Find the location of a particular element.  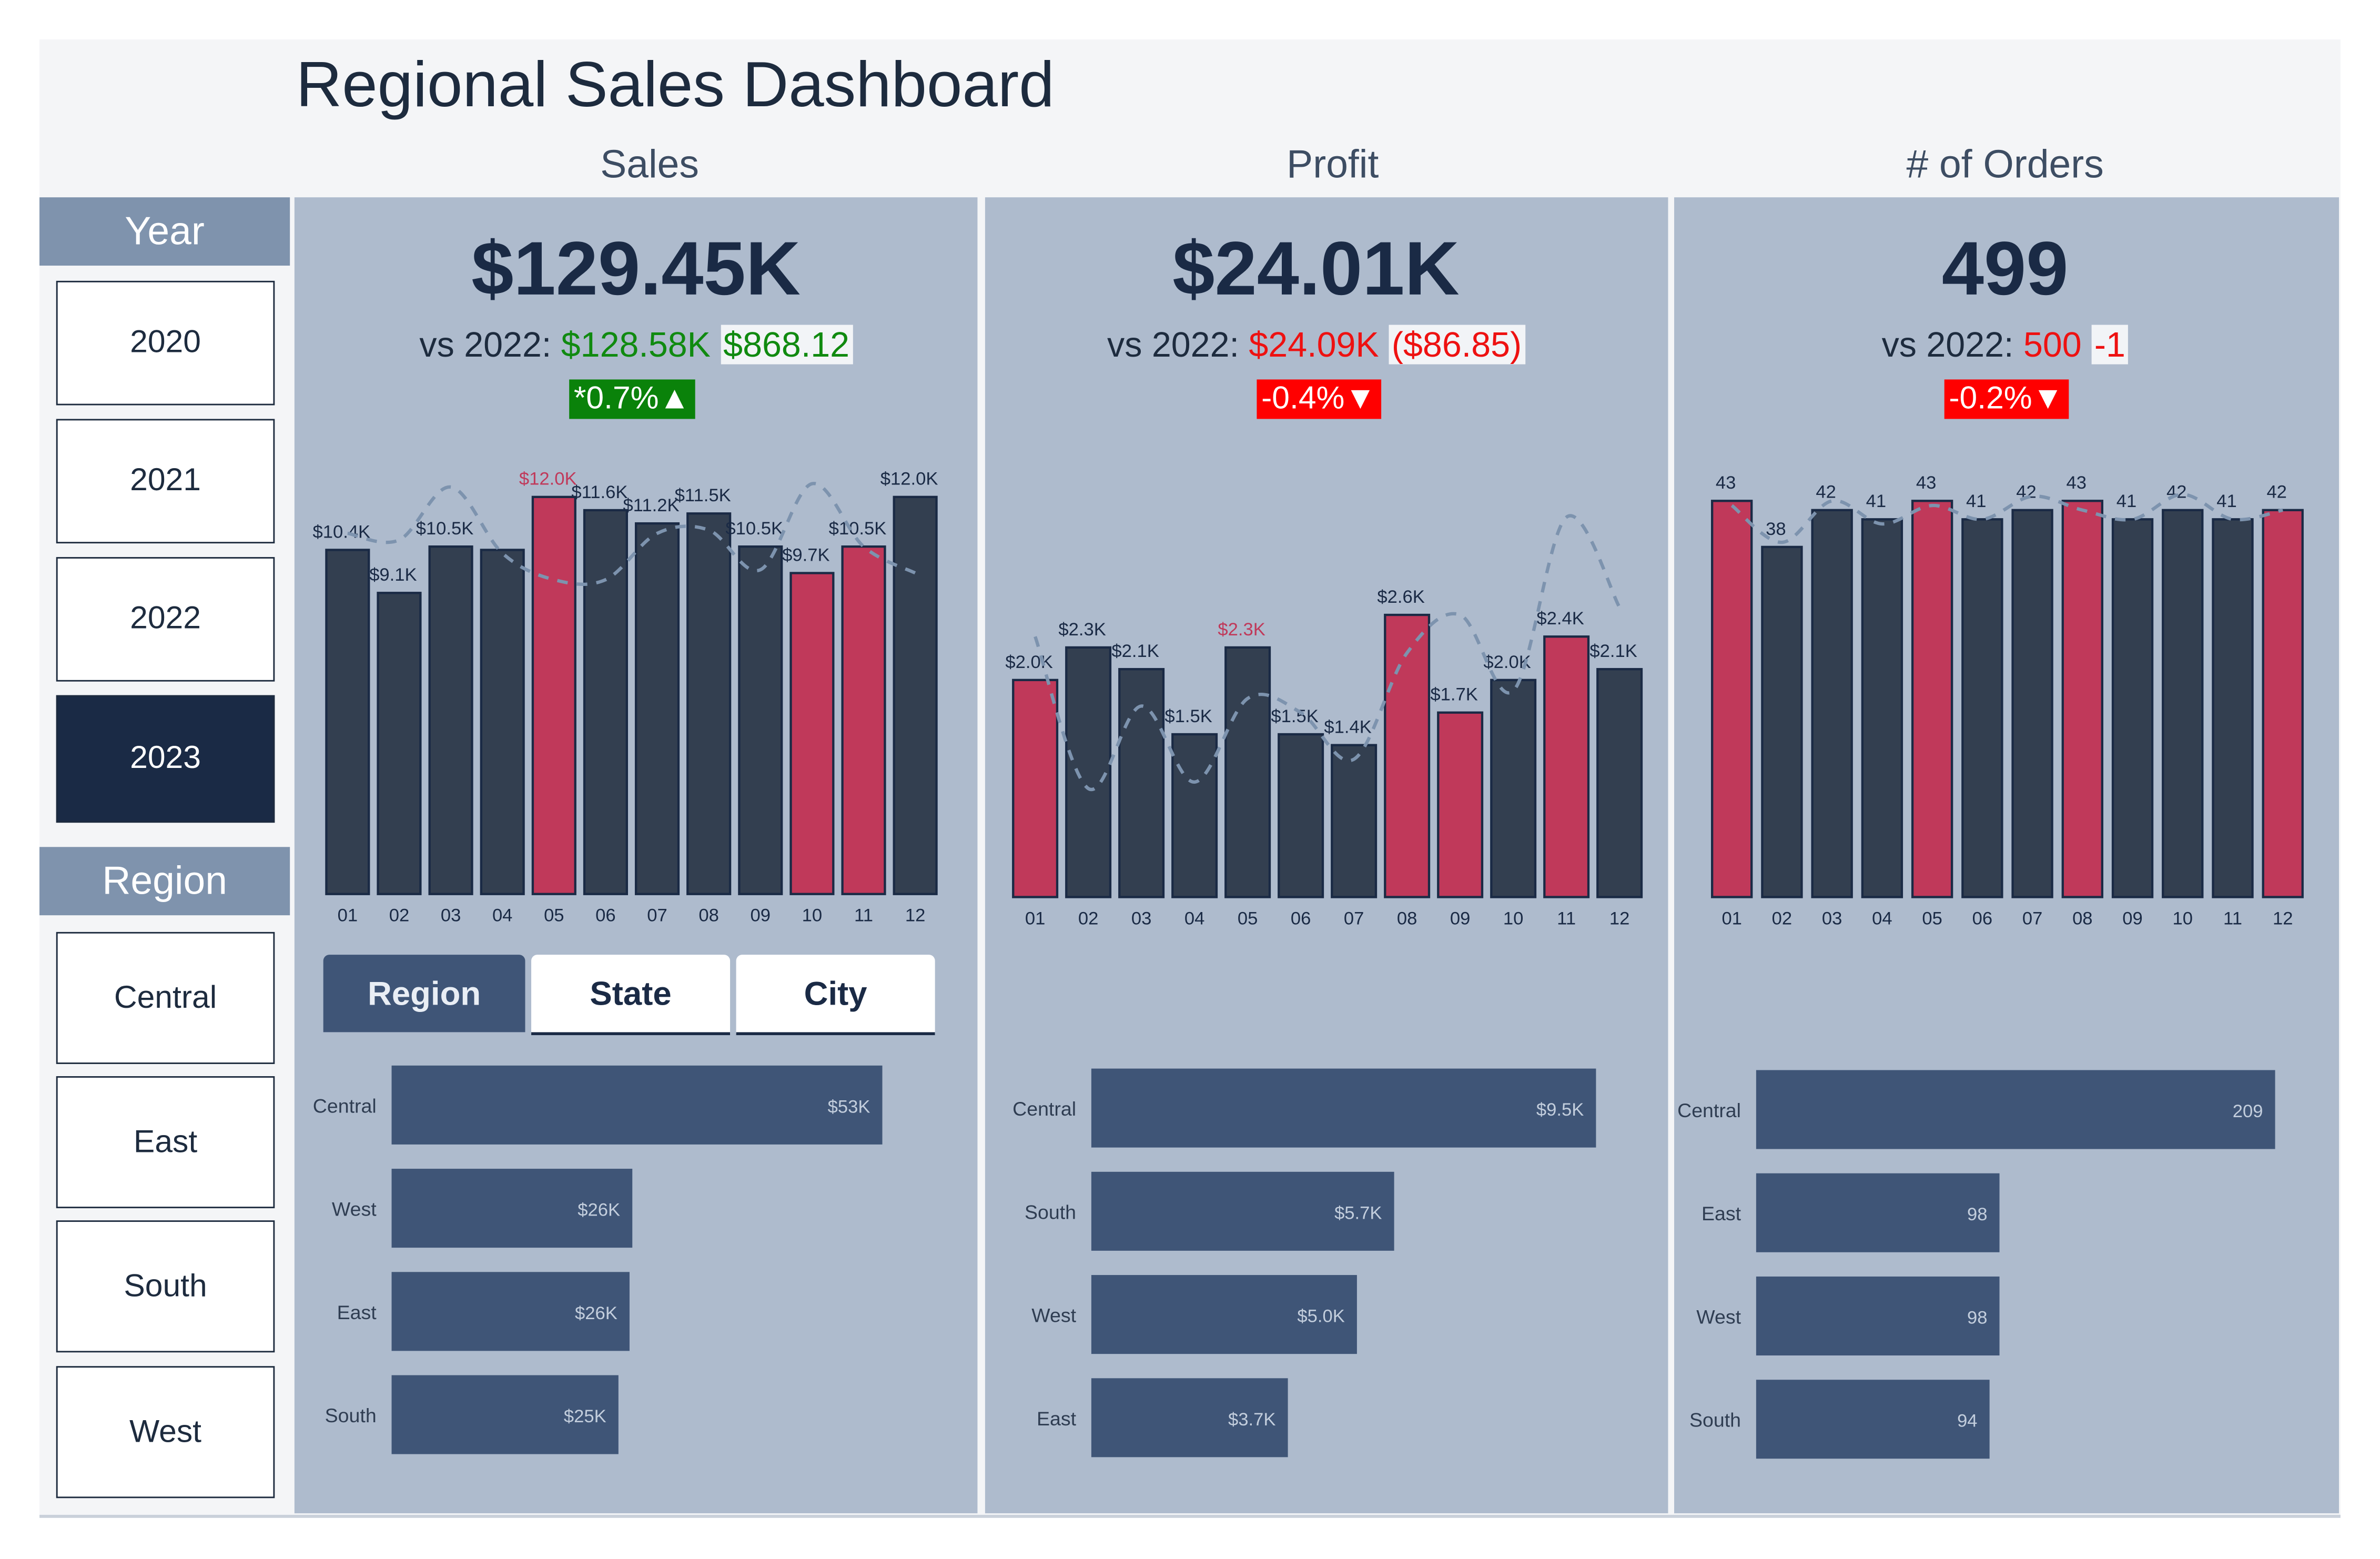

profit-region-value: $3.7K is located at coordinates (1251, 1420).